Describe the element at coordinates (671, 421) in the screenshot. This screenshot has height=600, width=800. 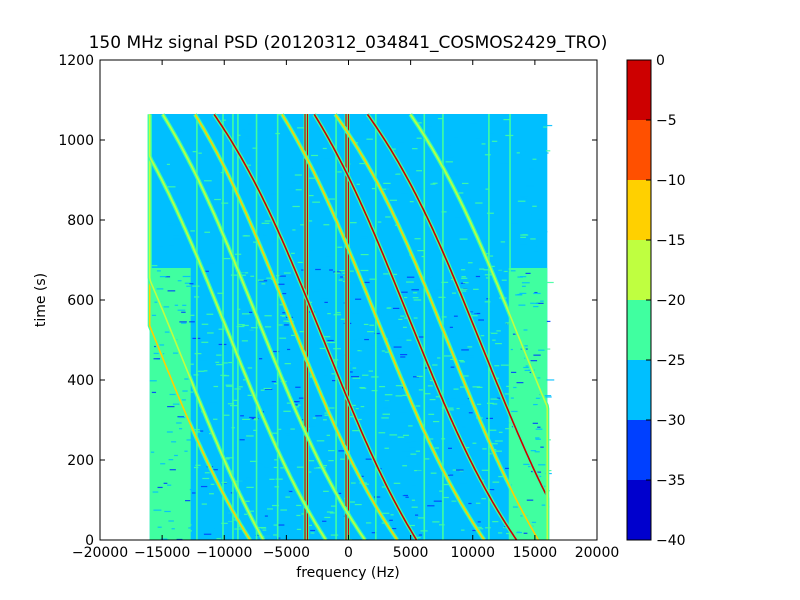
I see `colorbar-tick-label: −30` at that location.